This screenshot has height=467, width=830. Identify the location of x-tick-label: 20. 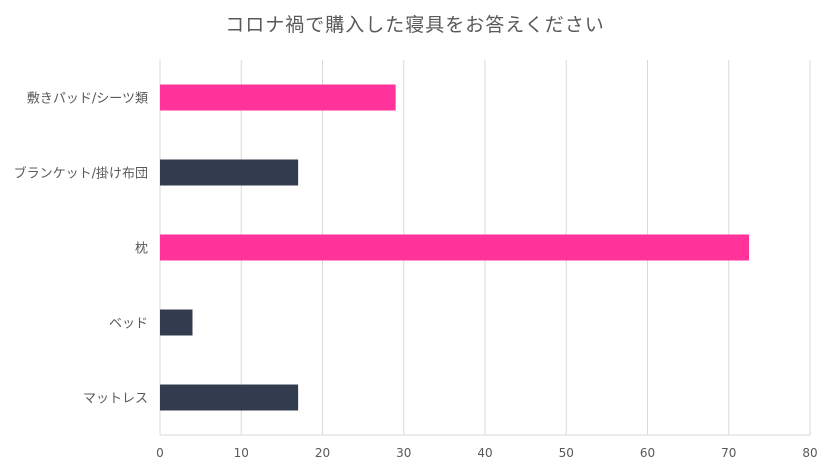
(322, 453).